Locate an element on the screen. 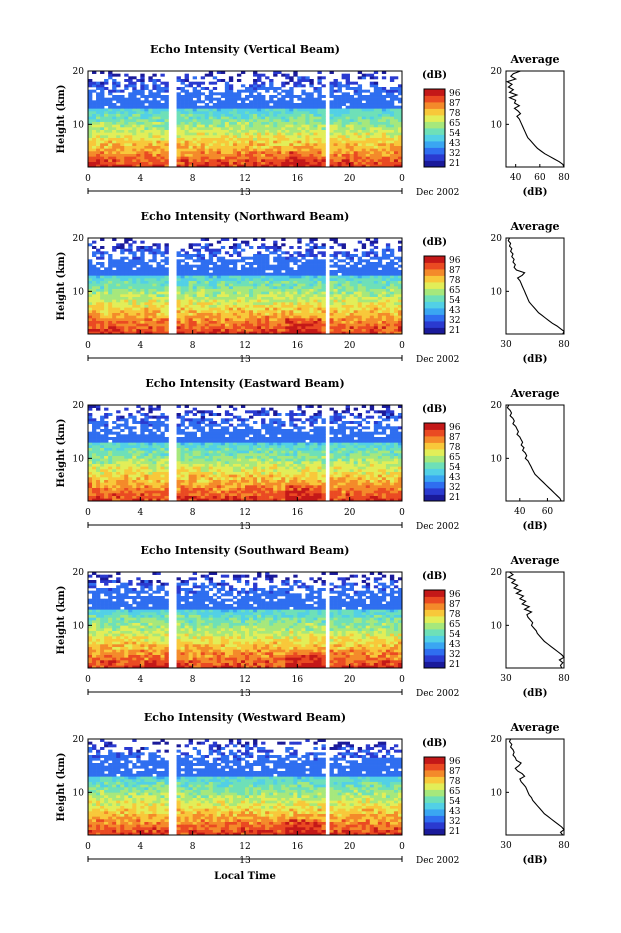 The height and width of the screenshot is (933, 621). profile-x-tick-label: 80 is located at coordinates (564, 345).